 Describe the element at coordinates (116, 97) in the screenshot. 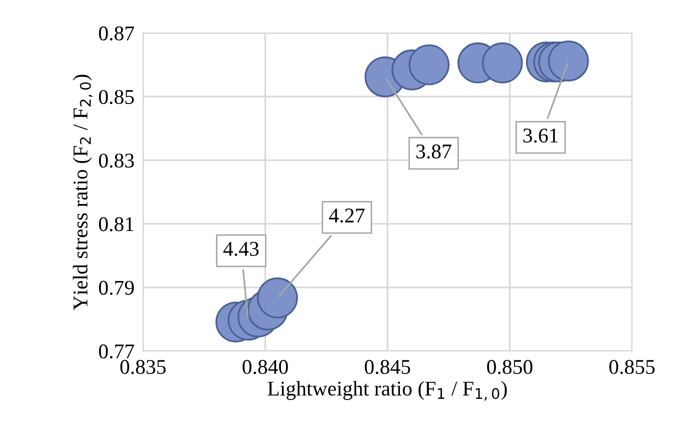

I see `y-tick-label: 0.85` at that location.